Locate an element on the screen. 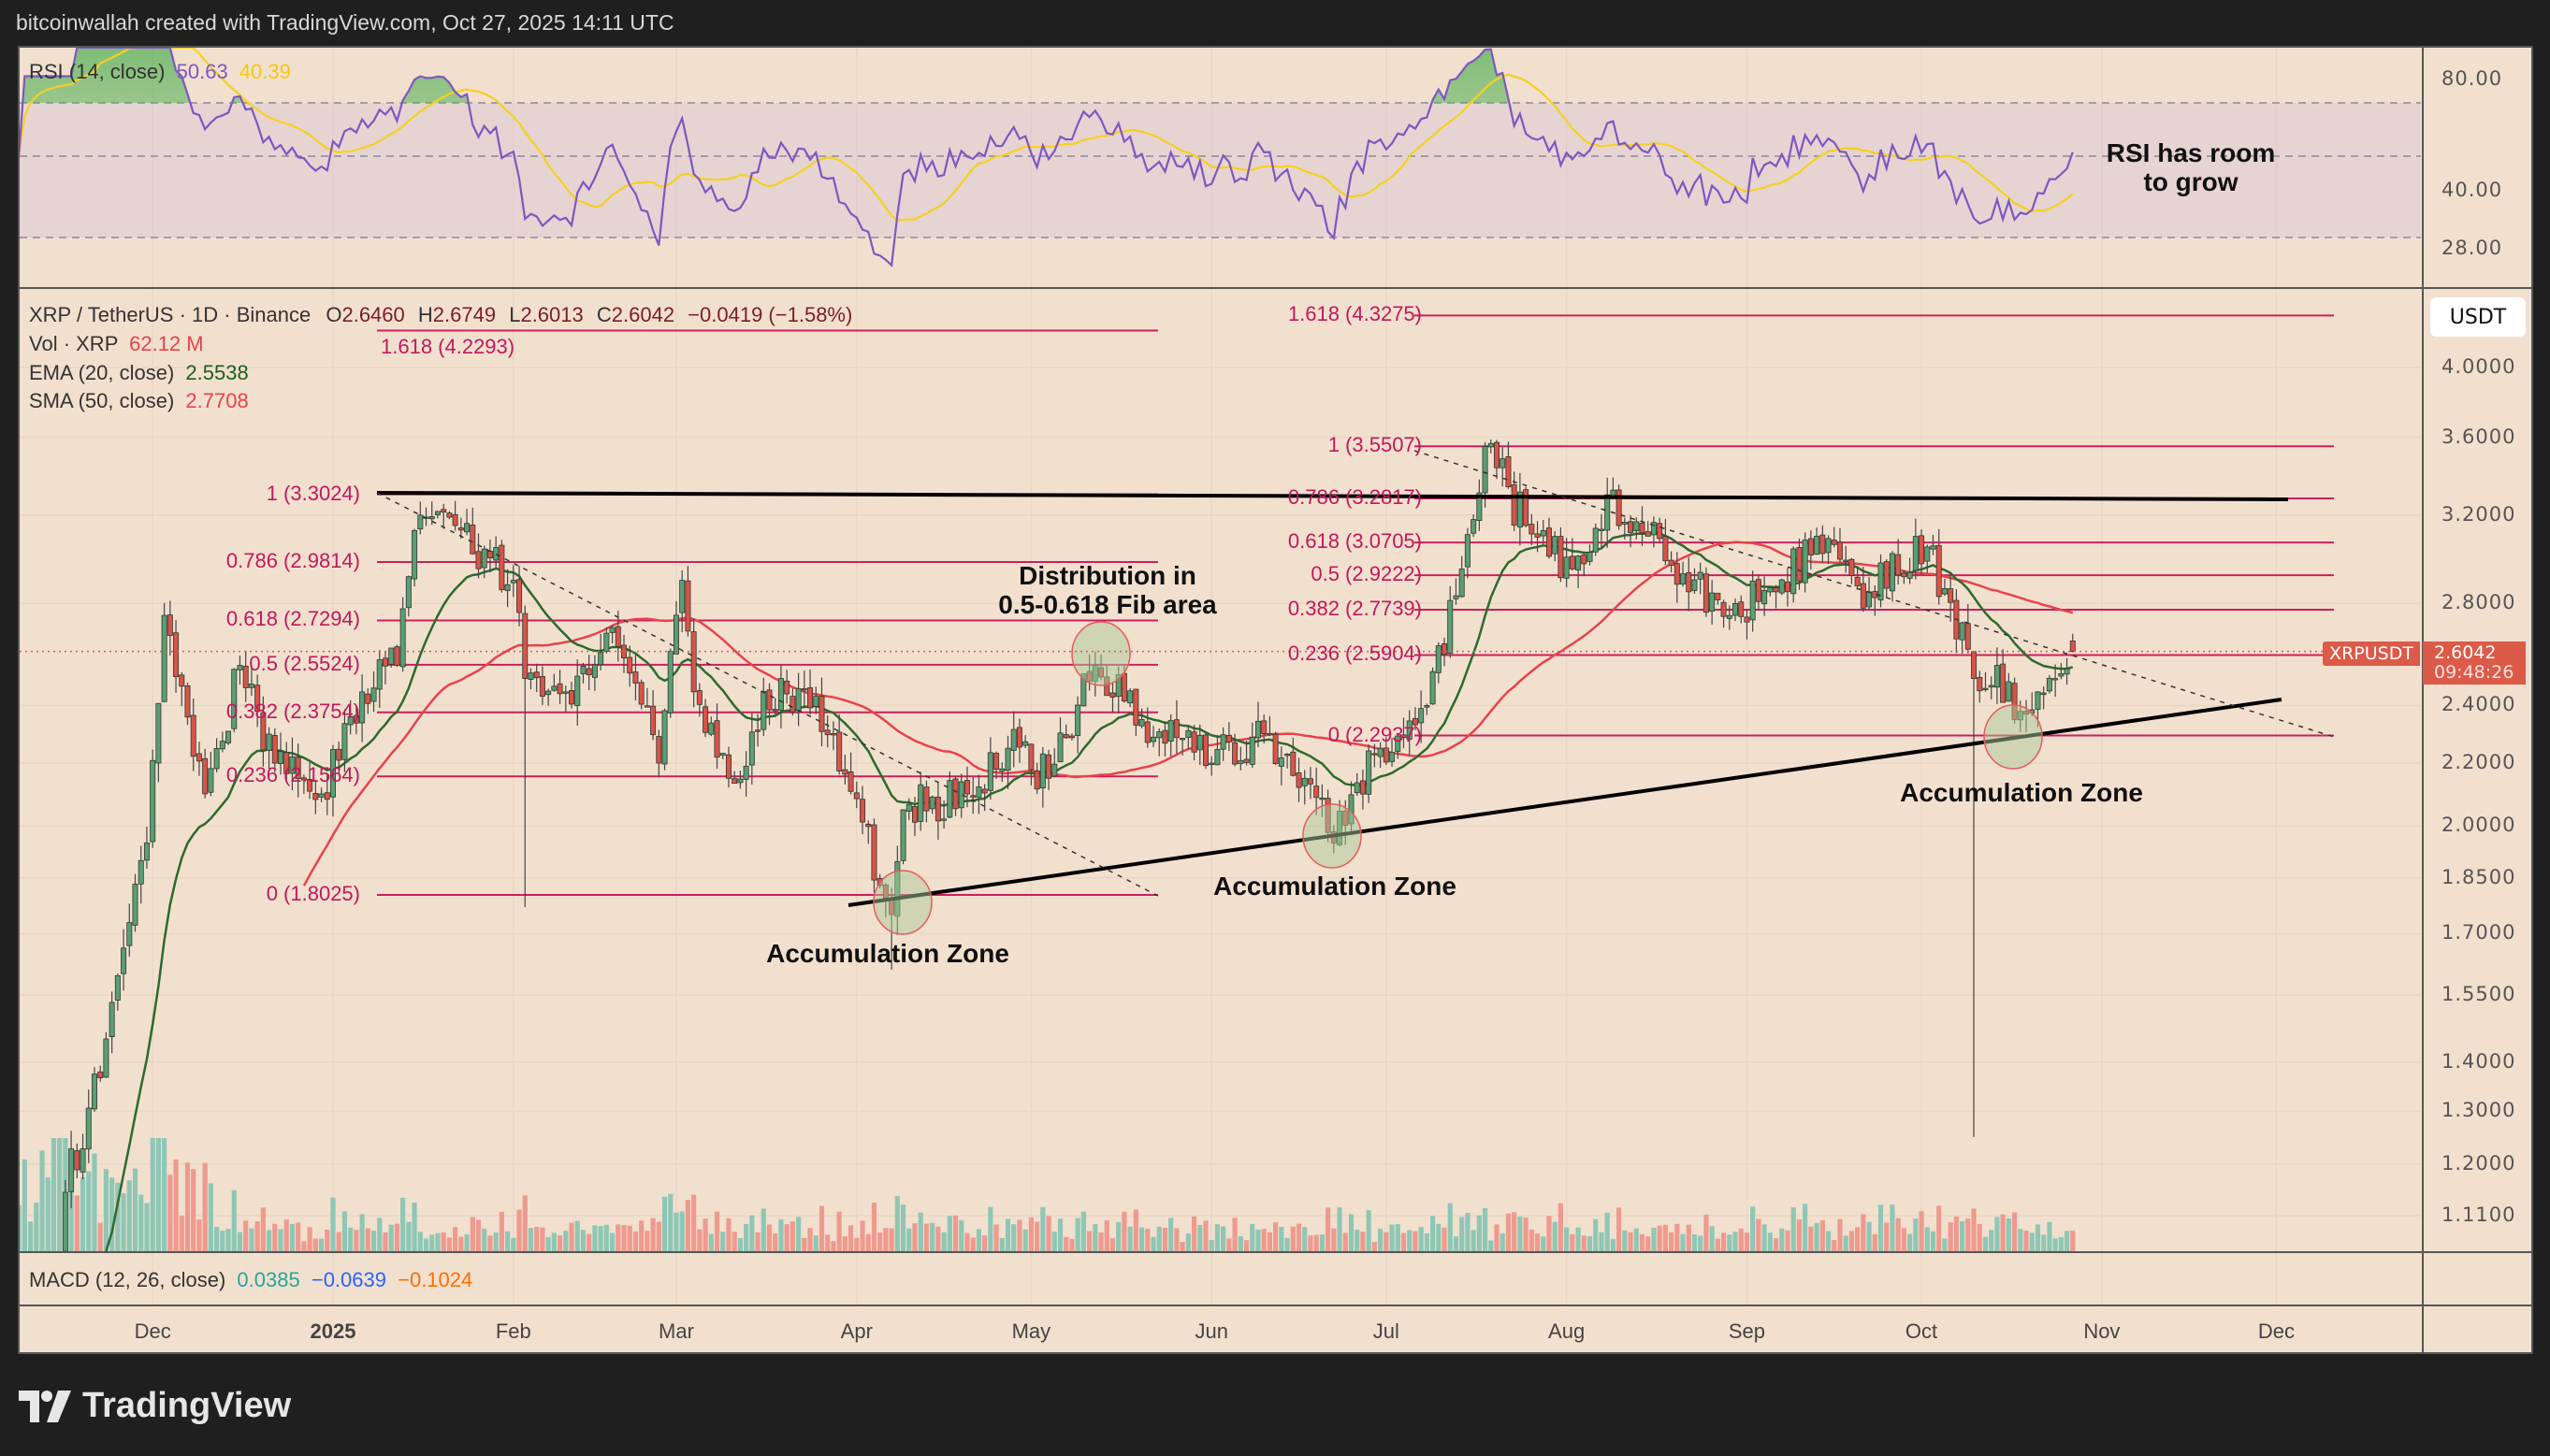 The height and width of the screenshot is (1456, 2550). distribution-annotation: Distribution in 0.5-0.618 Fib area is located at coordinates (1107, 590).